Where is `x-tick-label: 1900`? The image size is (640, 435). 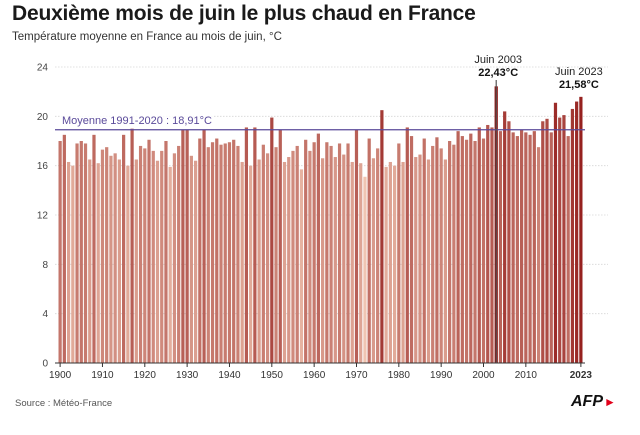
x-tick-label: 1900 is located at coordinates (60, 375).